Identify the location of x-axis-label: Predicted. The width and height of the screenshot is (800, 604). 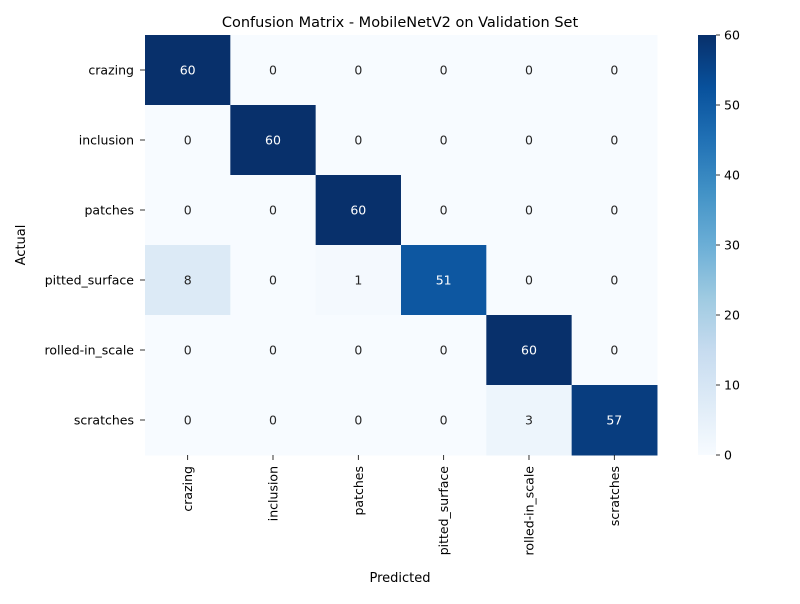
(399, 578).